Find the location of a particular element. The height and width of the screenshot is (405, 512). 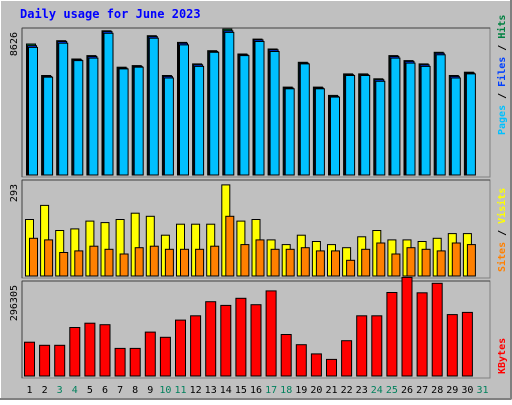

legend-item-sites: Sites is located at coordinates (502, 257).